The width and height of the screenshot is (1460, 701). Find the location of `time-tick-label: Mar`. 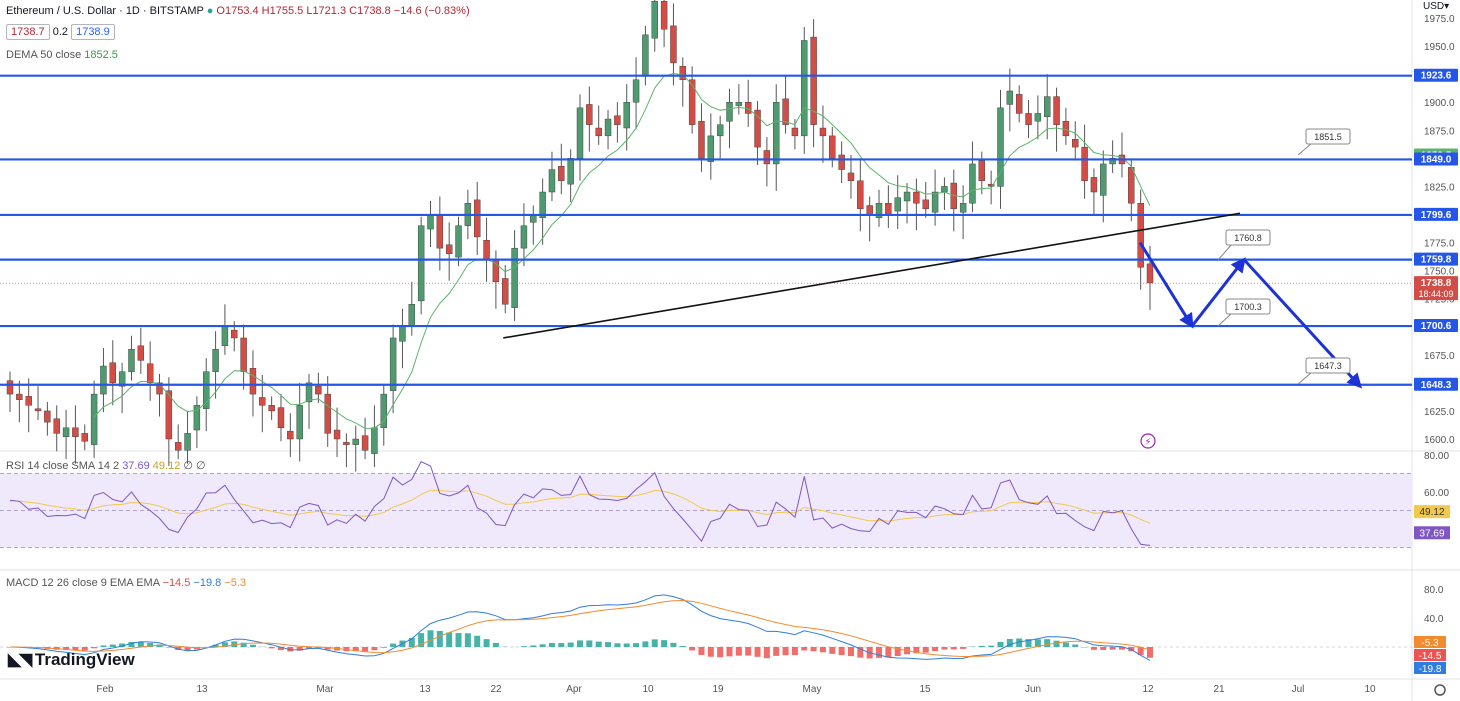

time-tick-label: Mar is located at coordinates (325, 689).